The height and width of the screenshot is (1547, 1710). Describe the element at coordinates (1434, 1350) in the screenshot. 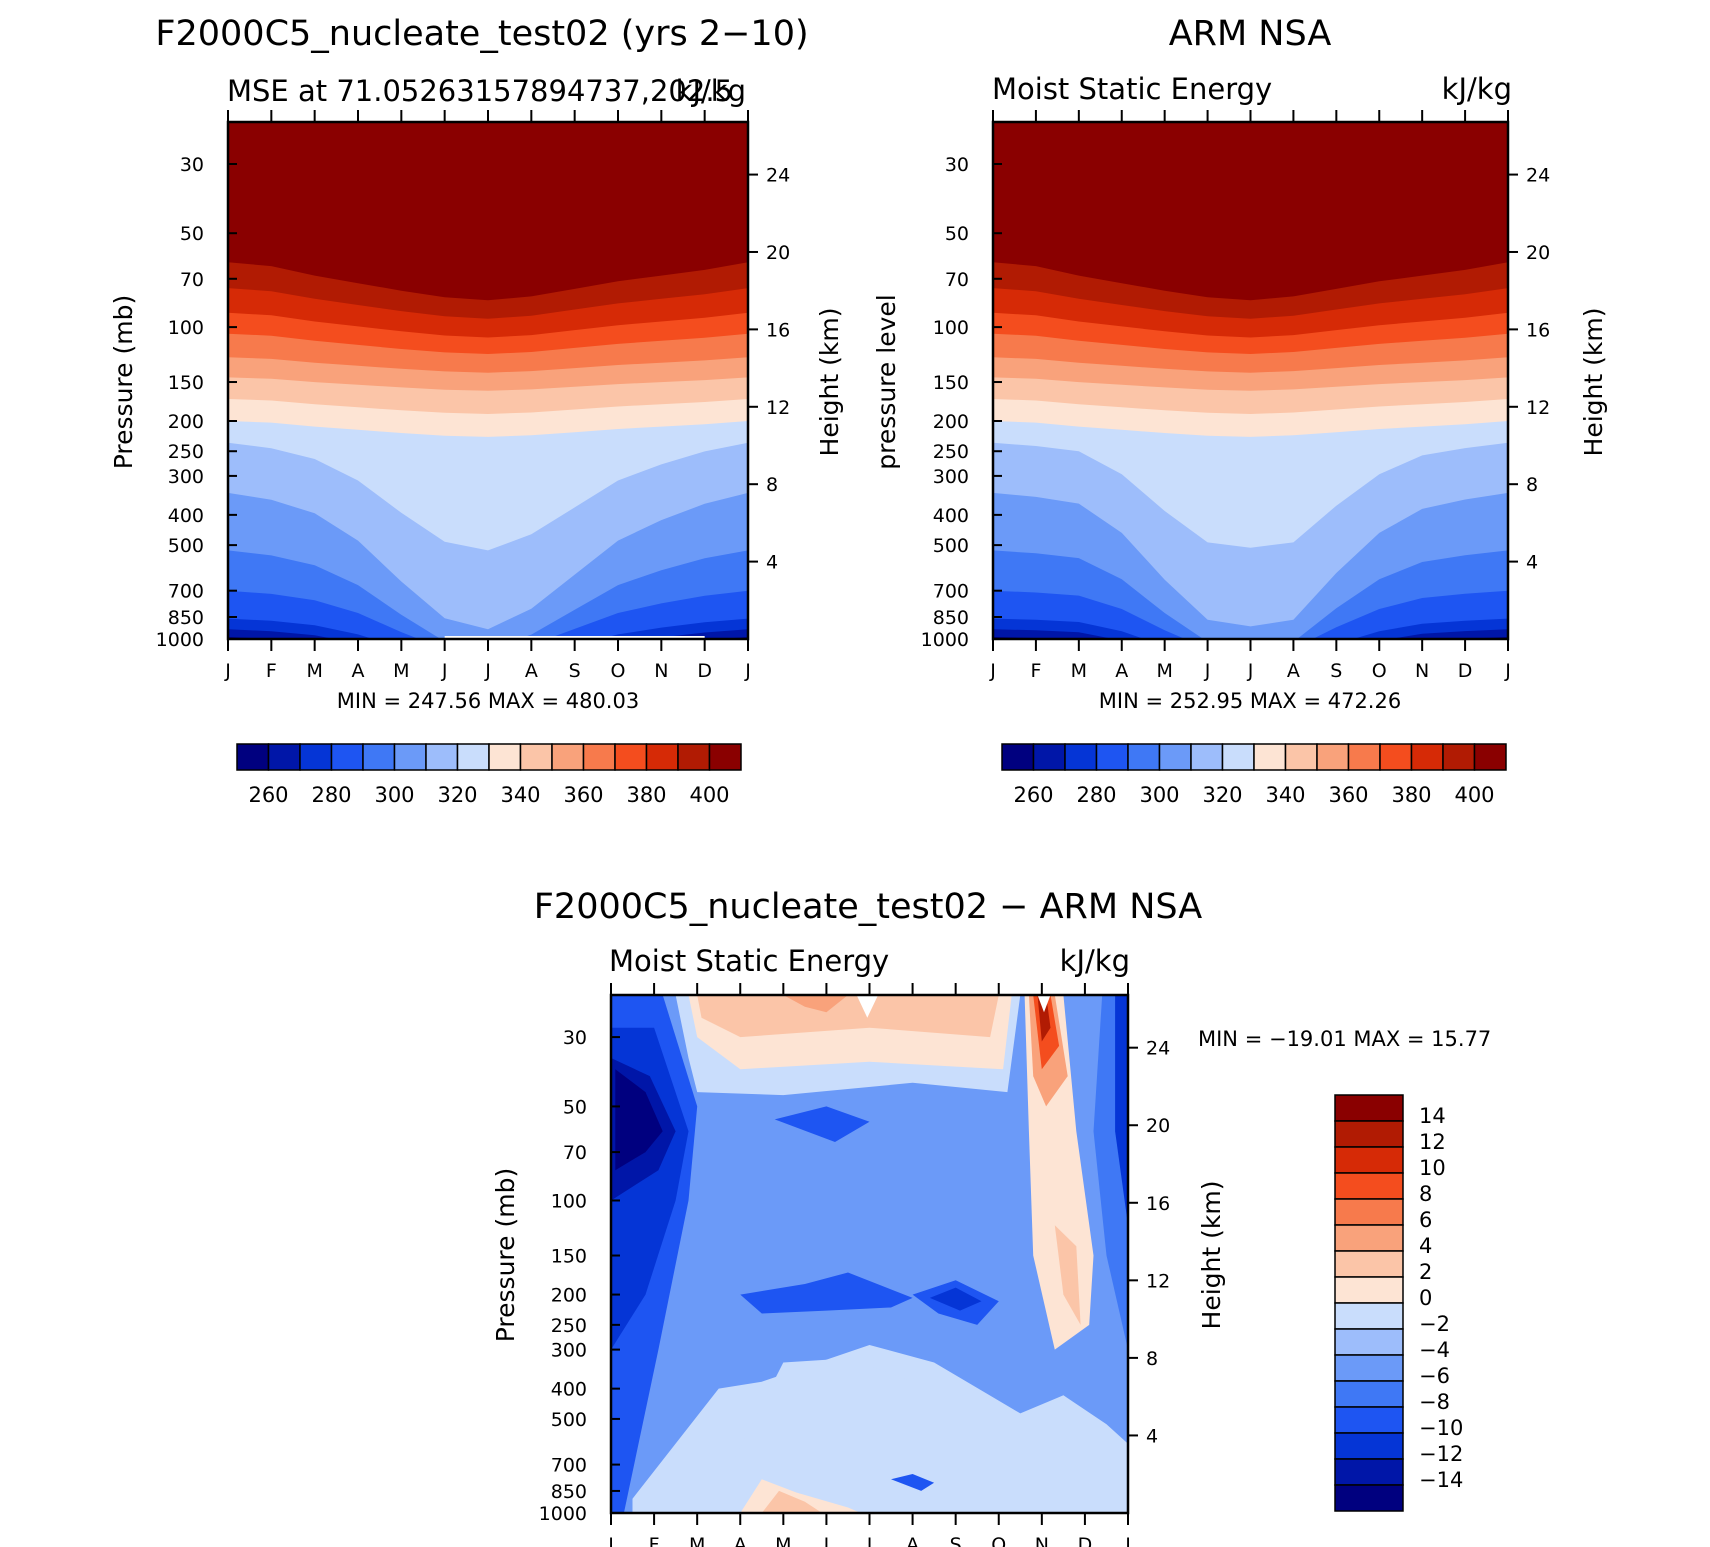

I see `colorbar-label: −4` at that location.